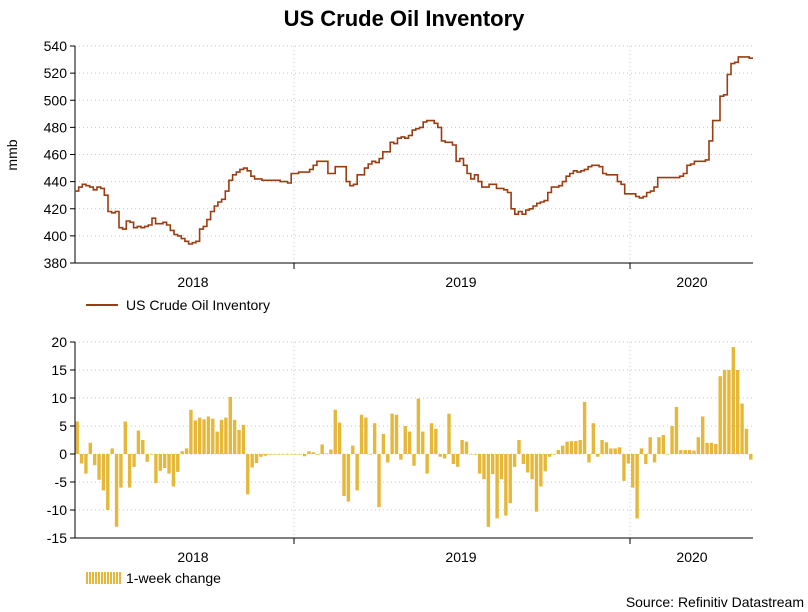  I want to click on y-tick-label: 480, so click(56, 127).